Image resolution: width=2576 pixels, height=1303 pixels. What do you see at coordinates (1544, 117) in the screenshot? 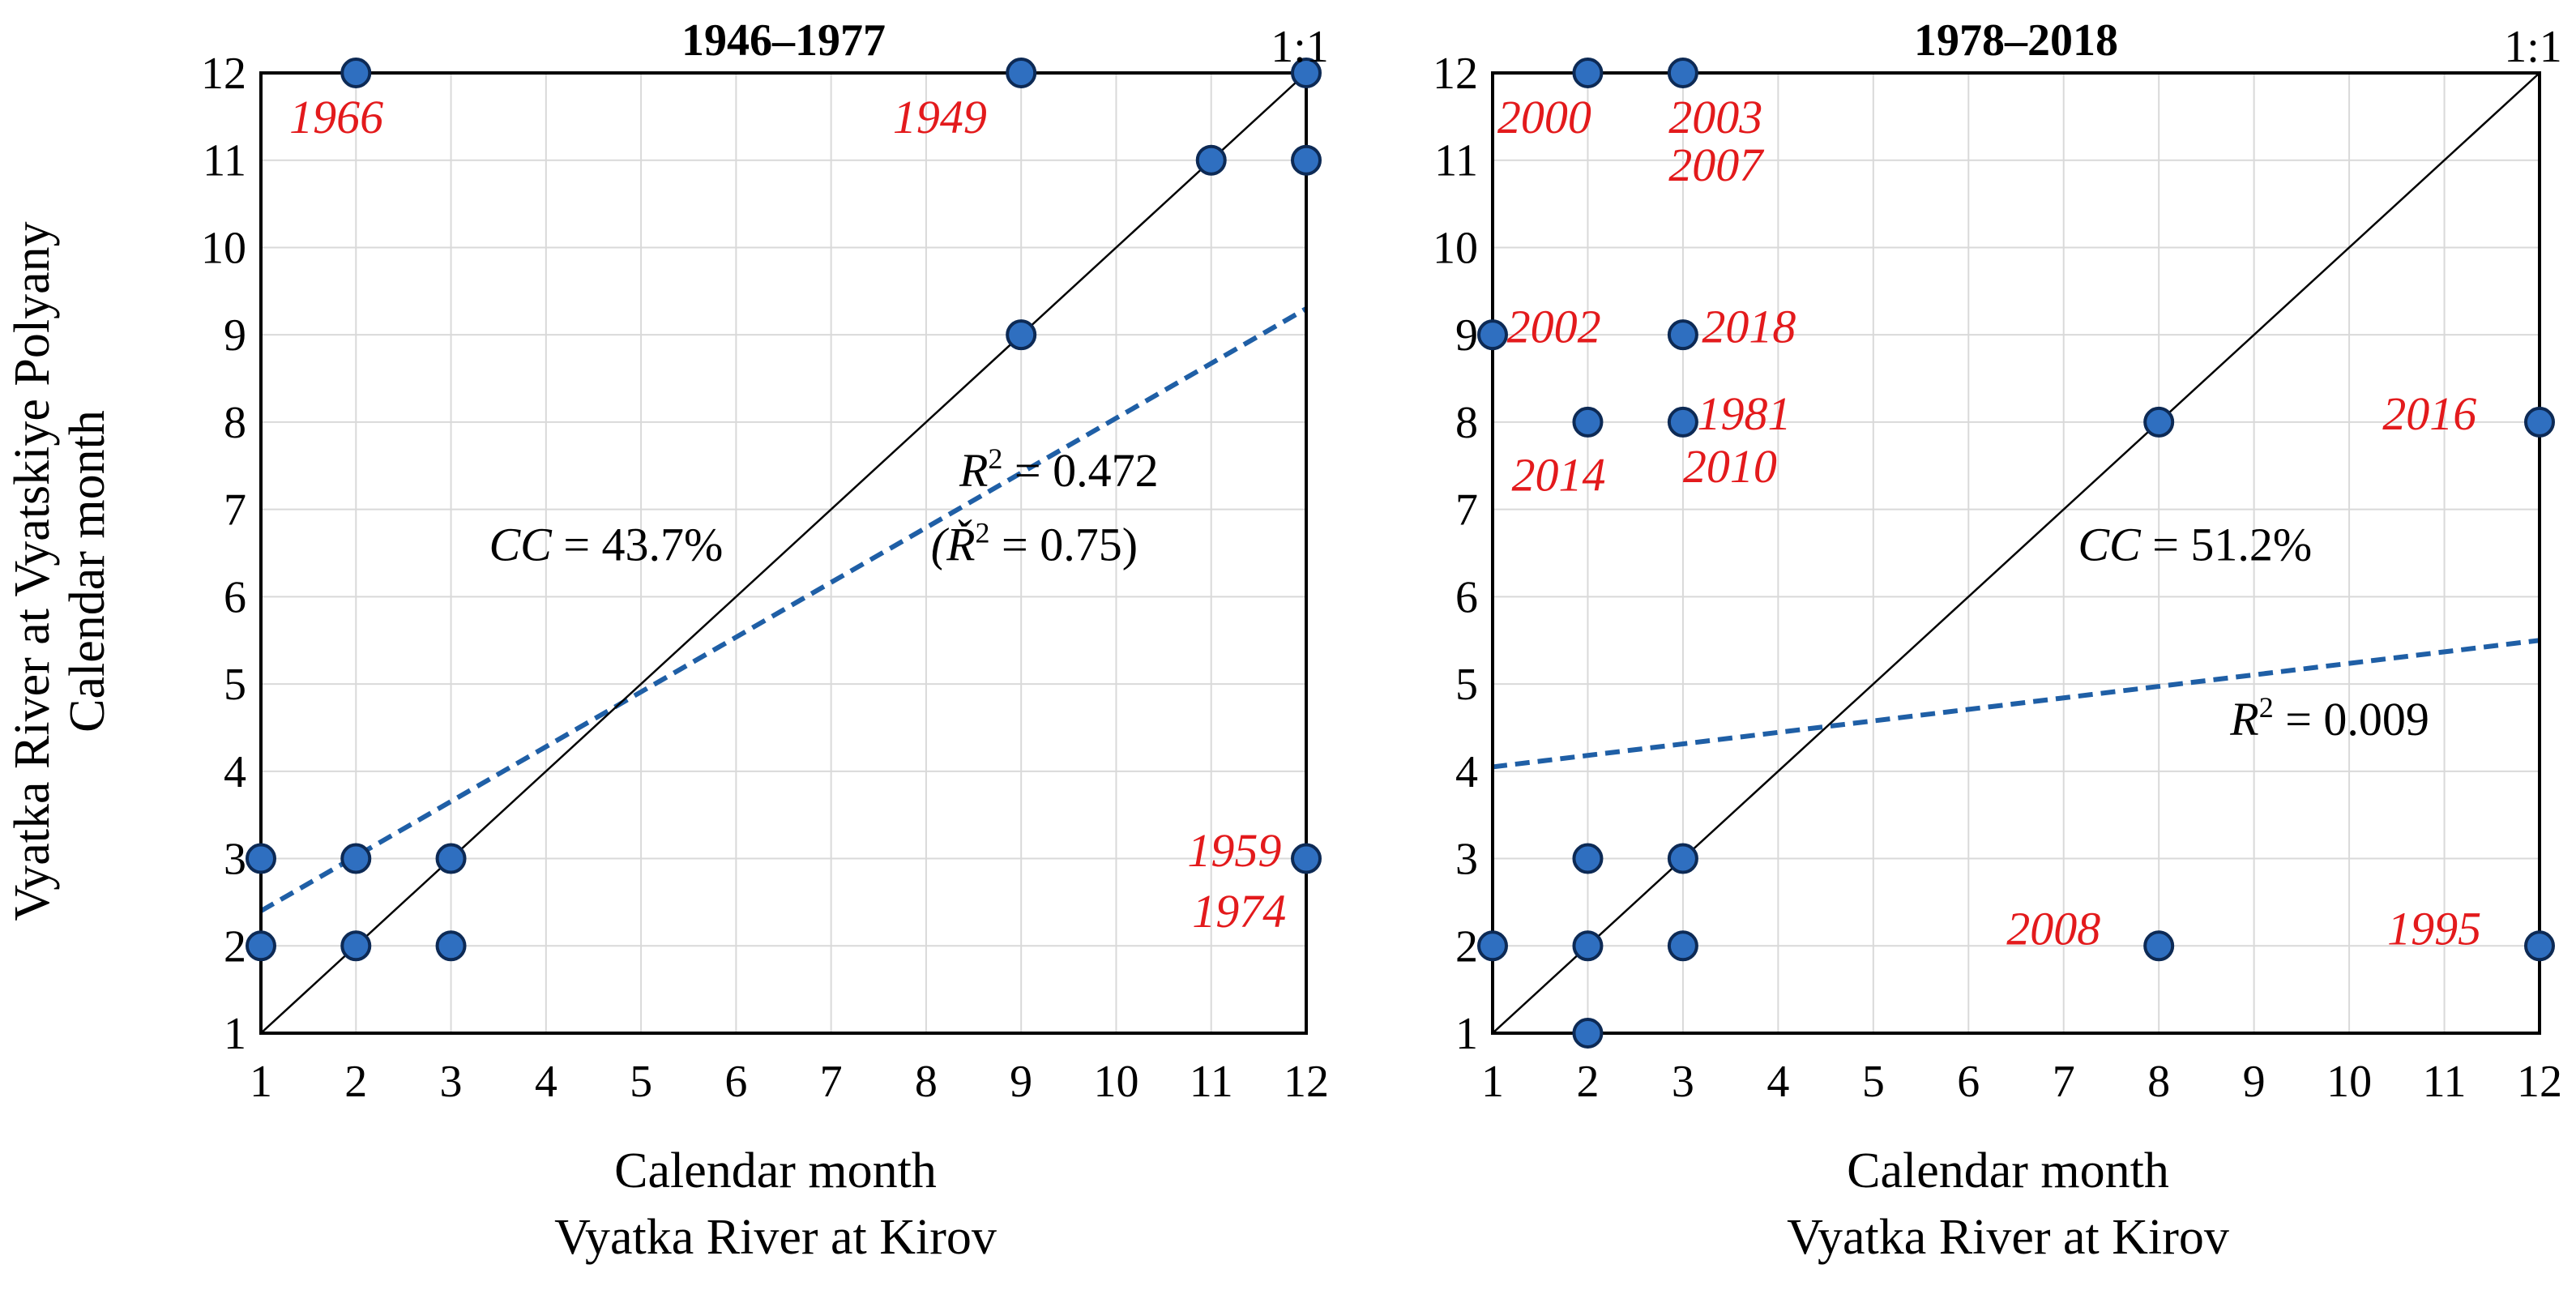
I see `year-annotation: 2000` at bounding box center [1544, 117].